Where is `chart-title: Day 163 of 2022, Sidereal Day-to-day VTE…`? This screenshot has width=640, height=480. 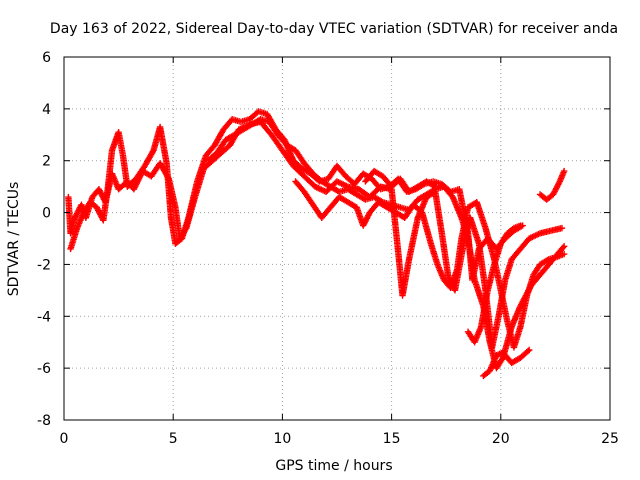 chart-title: Day 163 of 2022, Sidereal Day-to-day VTE… is located at coordinates (334, 29).